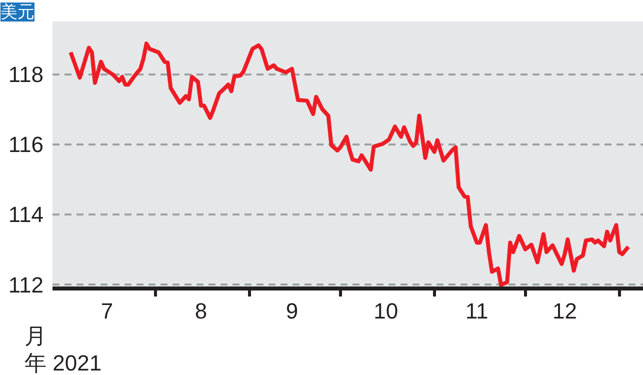 Image resolution: width=643 pixels, height=375 pixels. What do you see at coordinates (26, 215) in the screenshot?
I see `y-tick-label: 114` at bounding box center [26, 215].